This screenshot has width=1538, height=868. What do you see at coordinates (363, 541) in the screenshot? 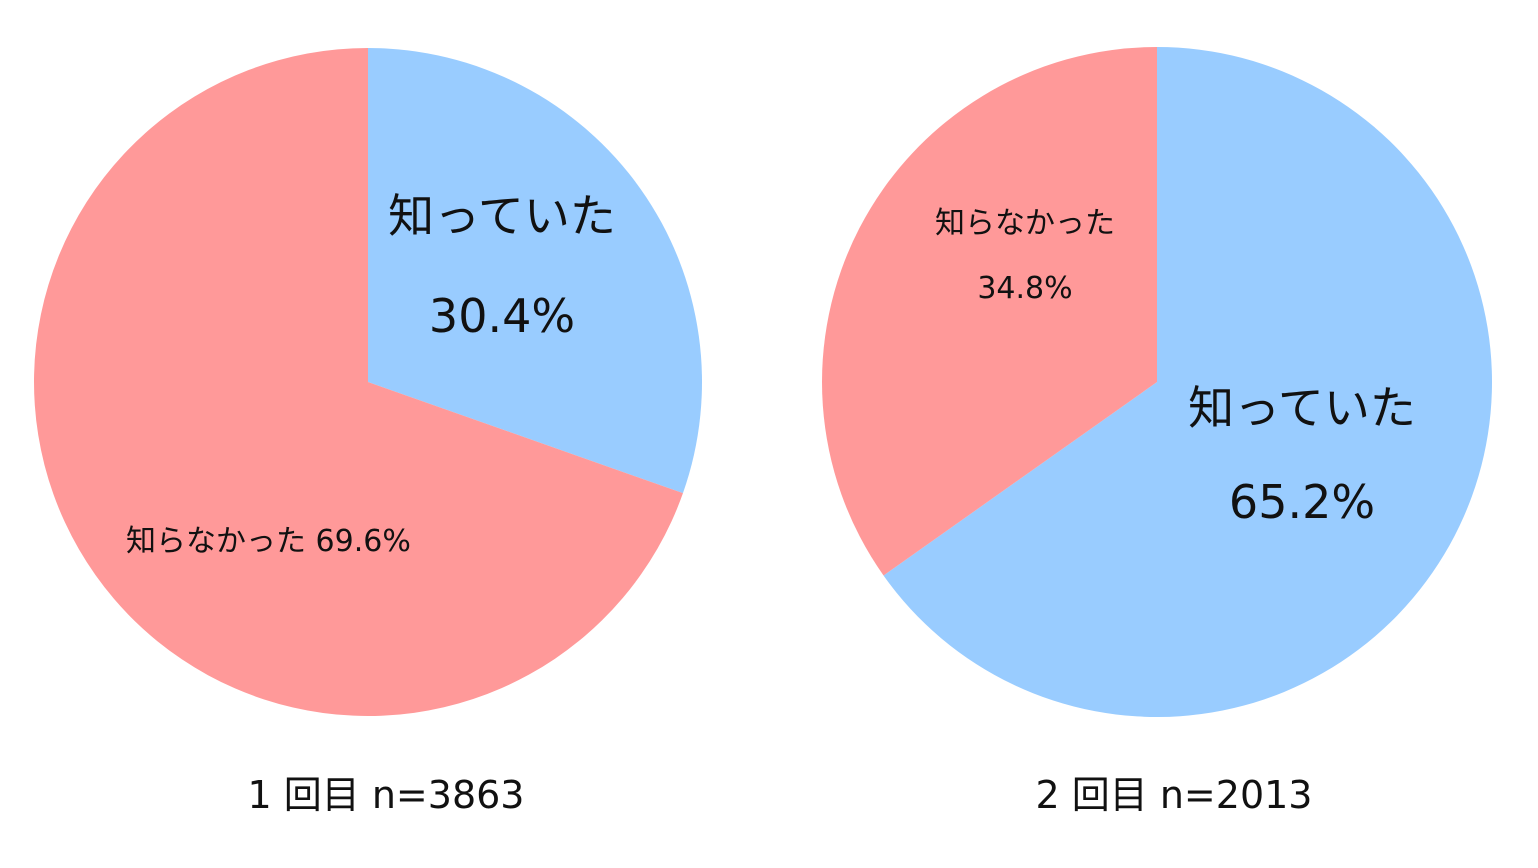
I see `slice-value-unknown-1: 69.6%` at bounding box center [363, 541].